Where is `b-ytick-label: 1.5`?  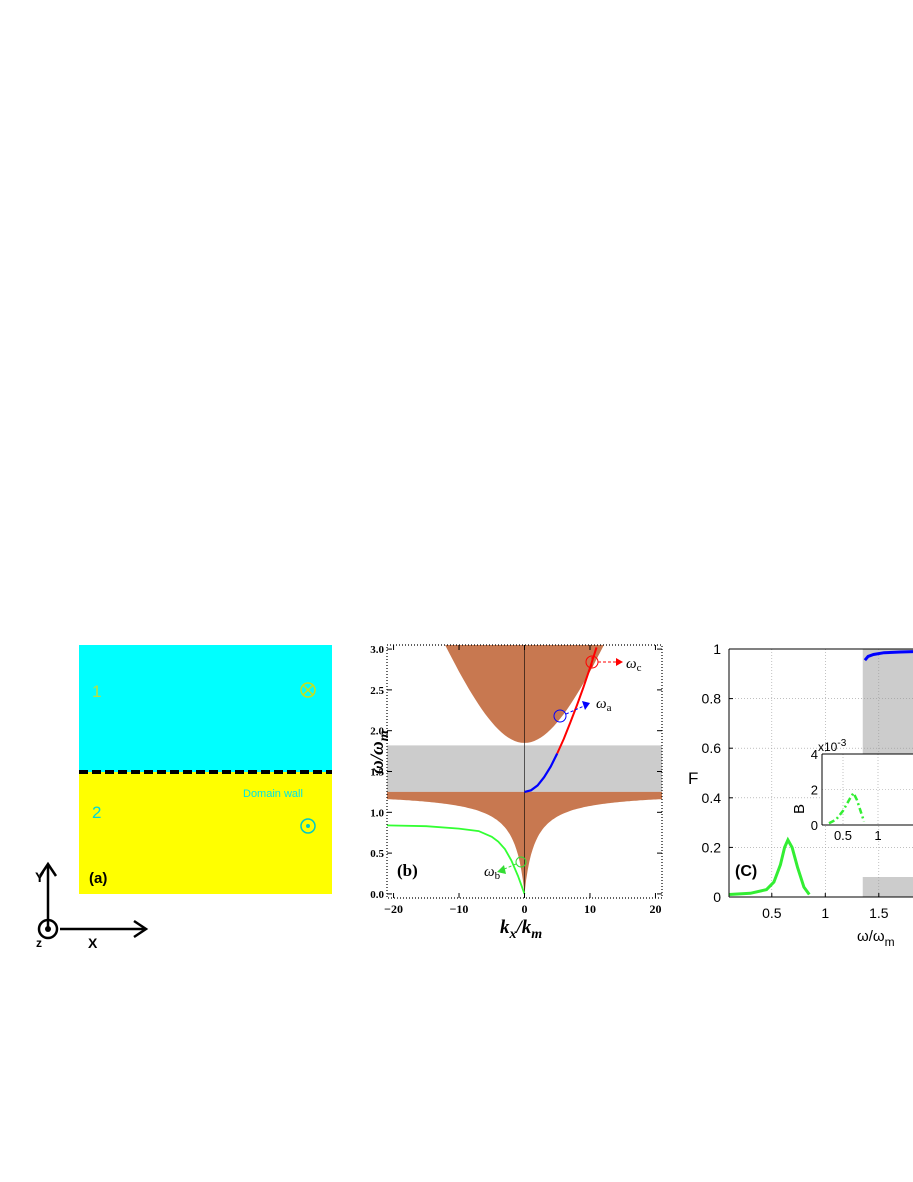 b-ytick-label: 1.5 is located at coordinates (377, 773).